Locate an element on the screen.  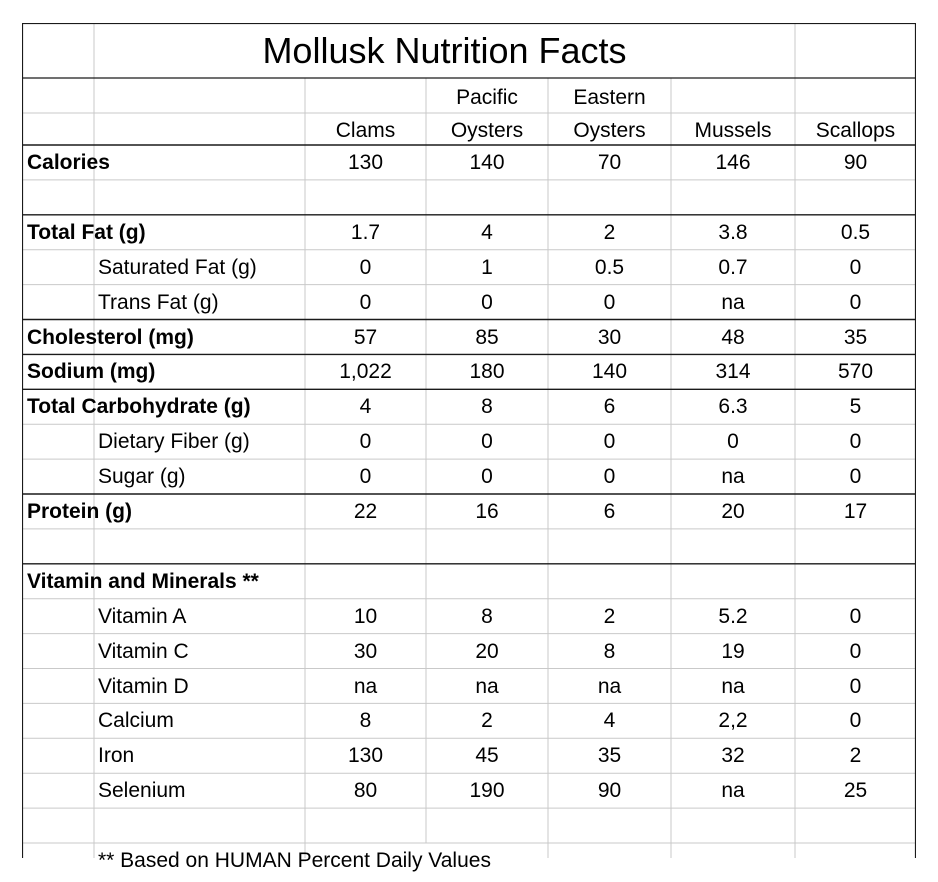
row-label: Dietary Fiber (g) is located at coordinates (174, 442).